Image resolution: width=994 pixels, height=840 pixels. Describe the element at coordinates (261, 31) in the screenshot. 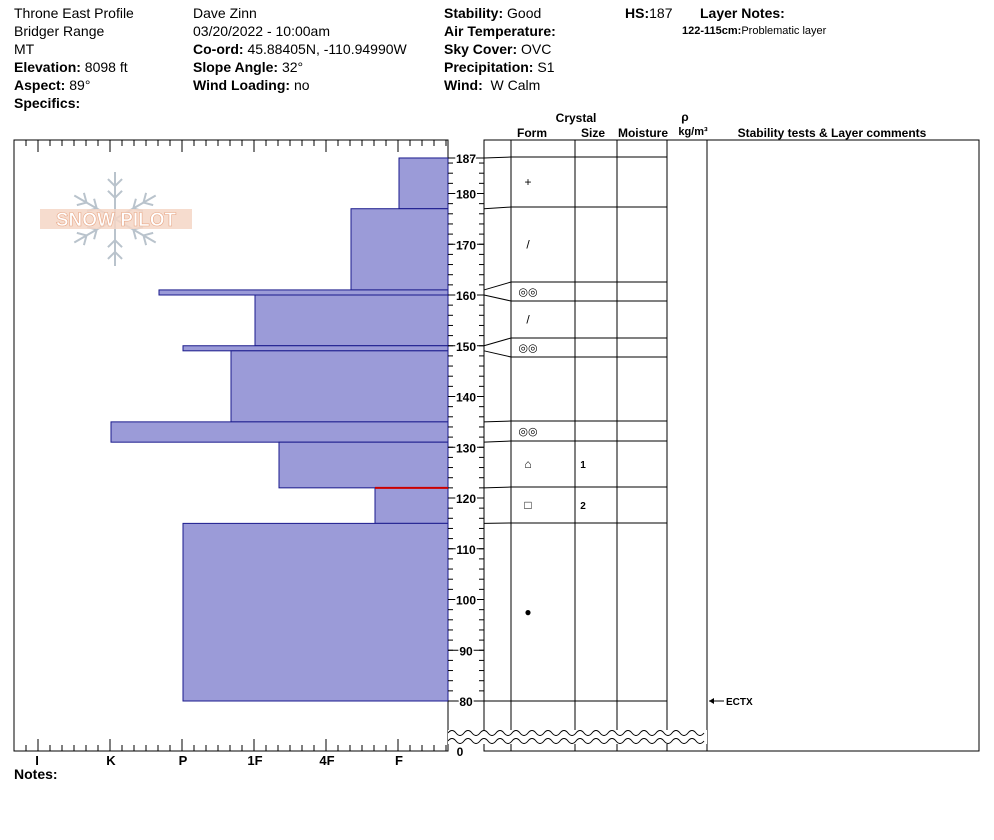

I see `datetime: 03/20/2022 - 10:00am` at that location.